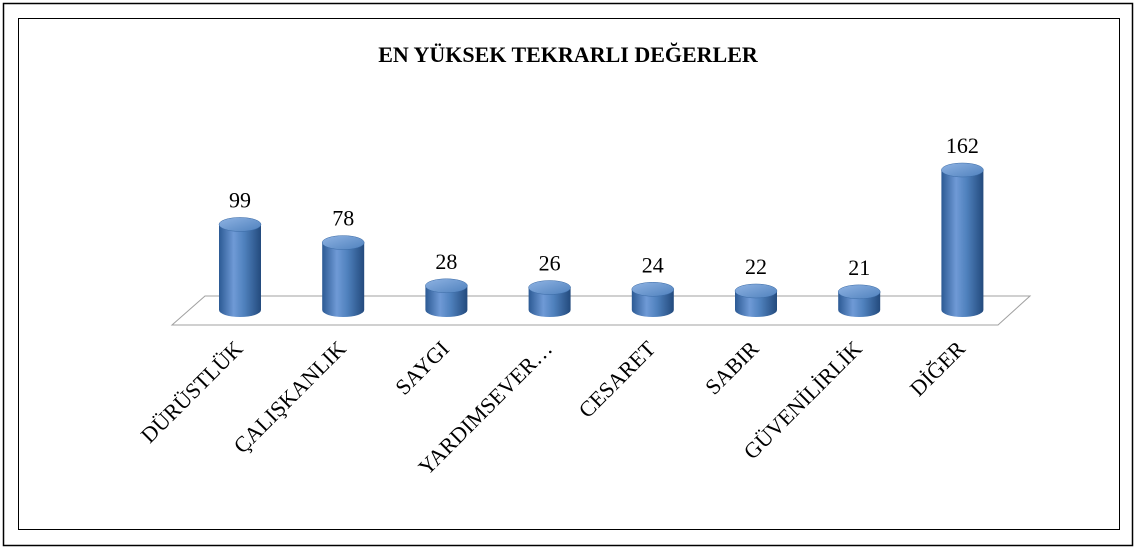 This screenshot has width=1136, height=549. Describe the element at coordinates (550, 263) in the screenshot. I see `value-label: 26` at that location.